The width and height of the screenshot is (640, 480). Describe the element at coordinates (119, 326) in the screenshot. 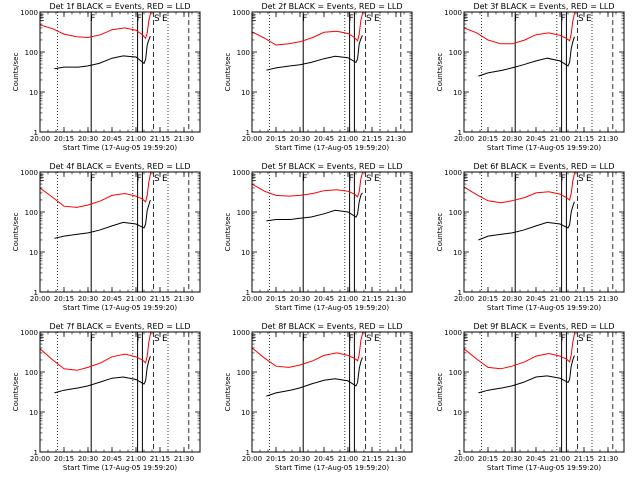

I see `panel-title: Det 7f BLACK = Events, RED = LLD` at that location.